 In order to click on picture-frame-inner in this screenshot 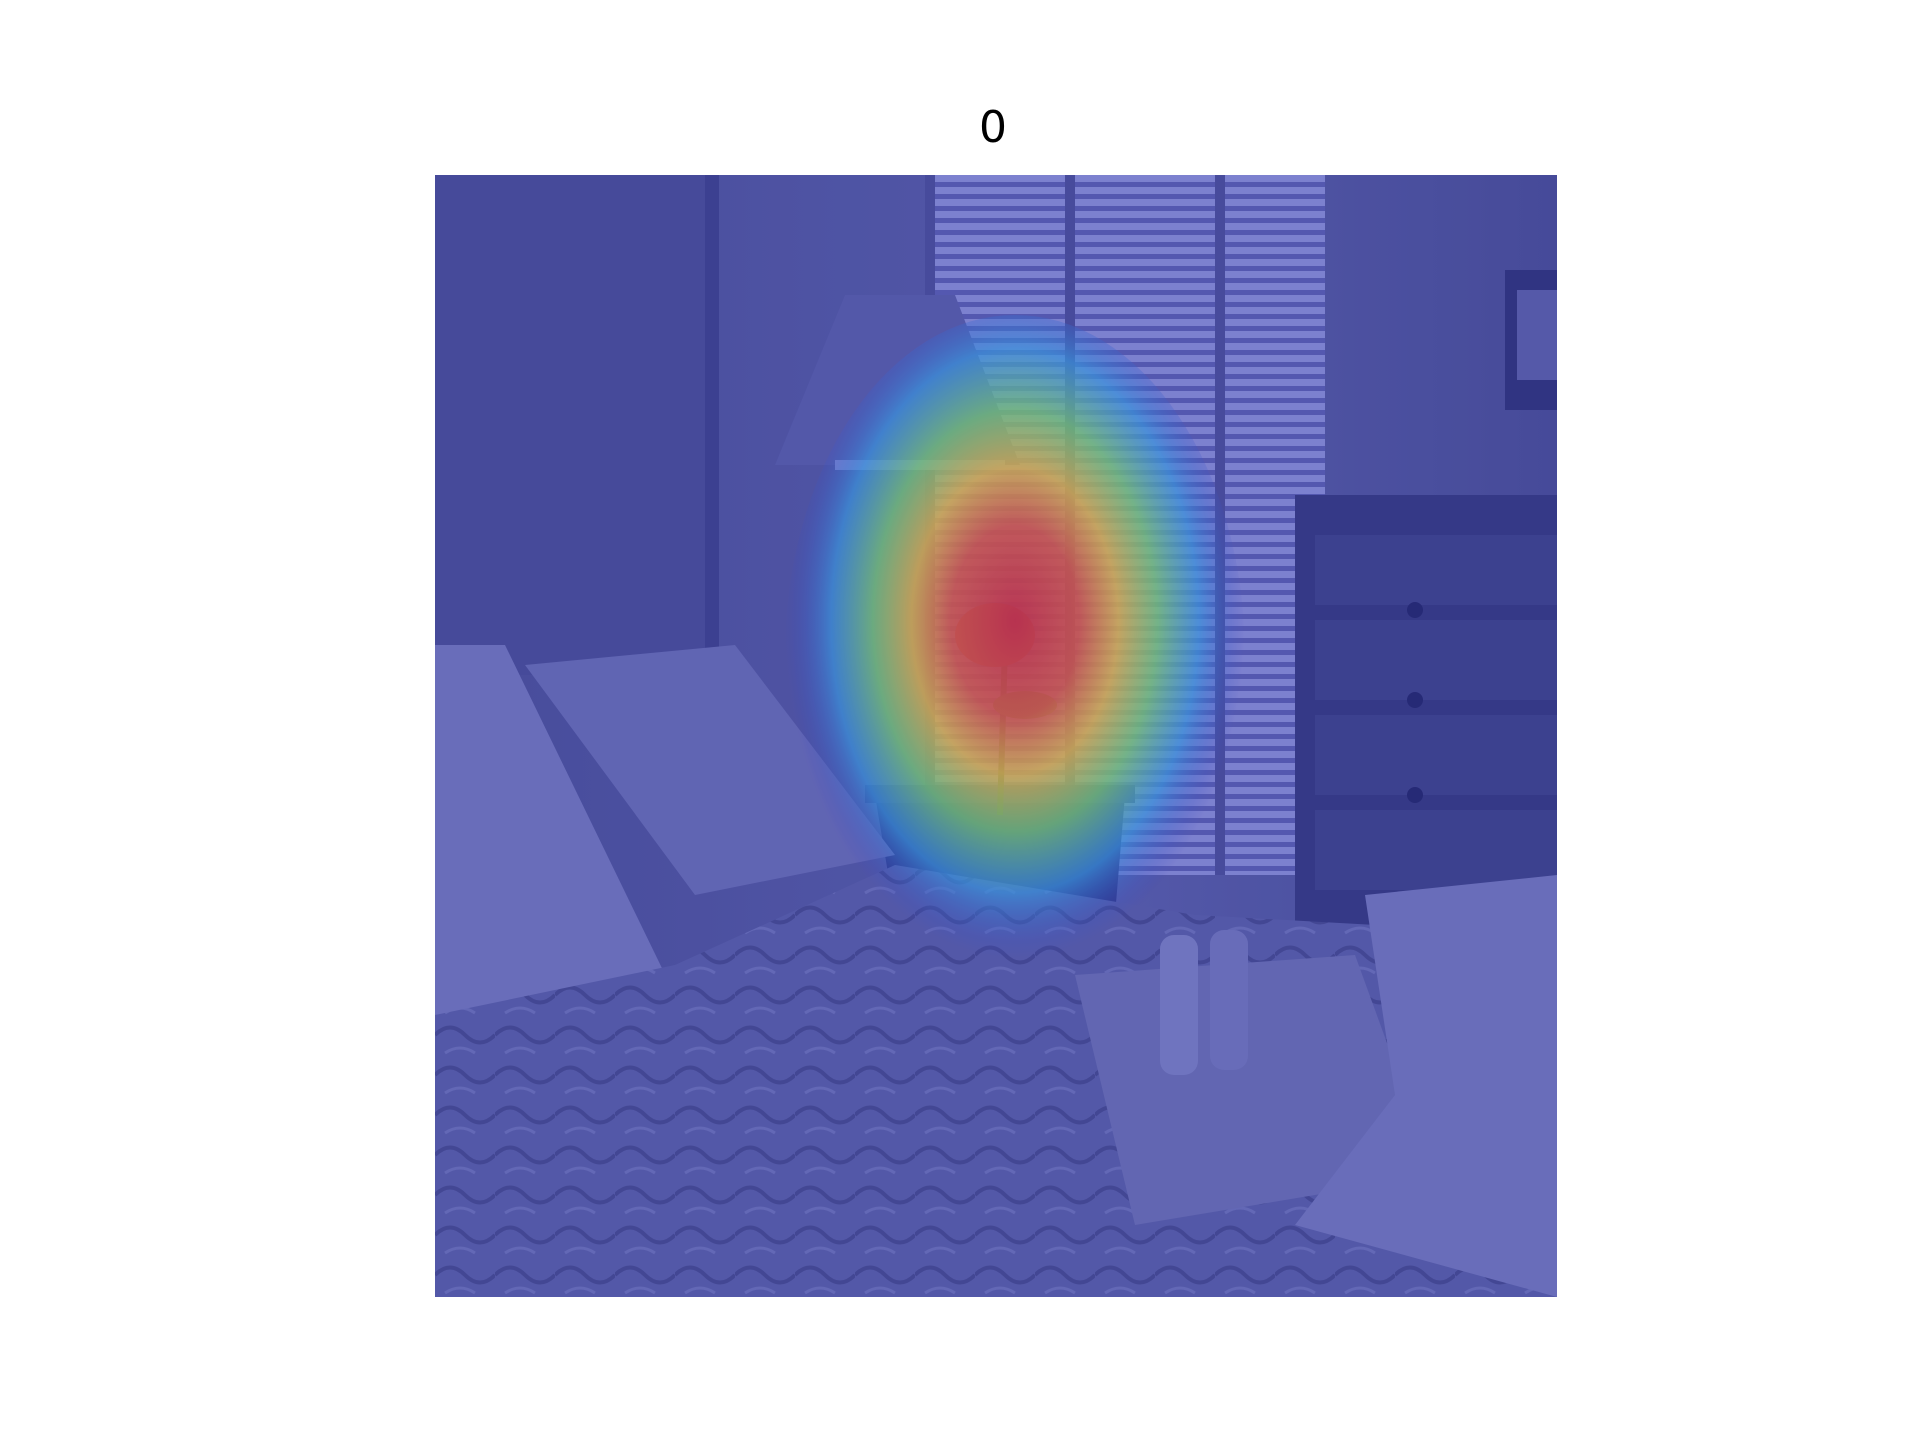, I will do `click(1537, 335)`.